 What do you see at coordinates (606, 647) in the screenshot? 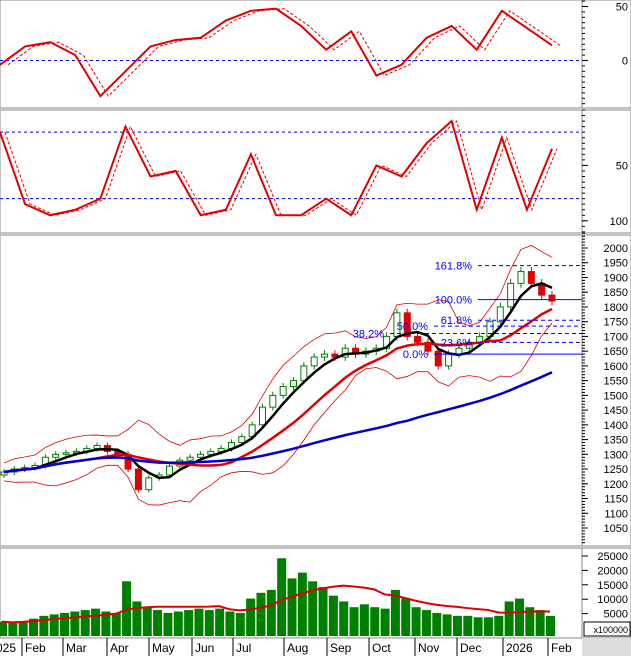
I see `axis-corner` at bounding box center [606, 647].